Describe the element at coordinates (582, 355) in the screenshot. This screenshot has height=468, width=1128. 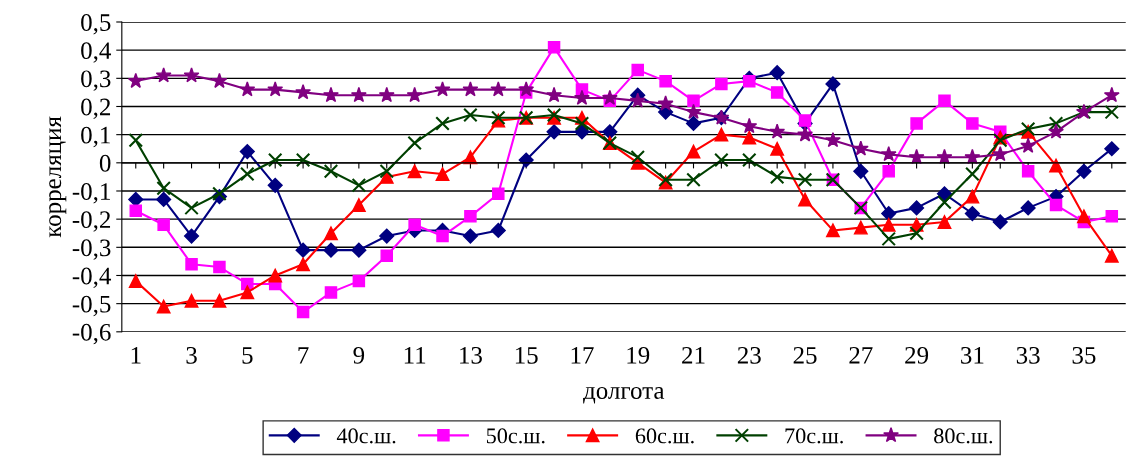
I see `x-tick-label: 17` at that location.